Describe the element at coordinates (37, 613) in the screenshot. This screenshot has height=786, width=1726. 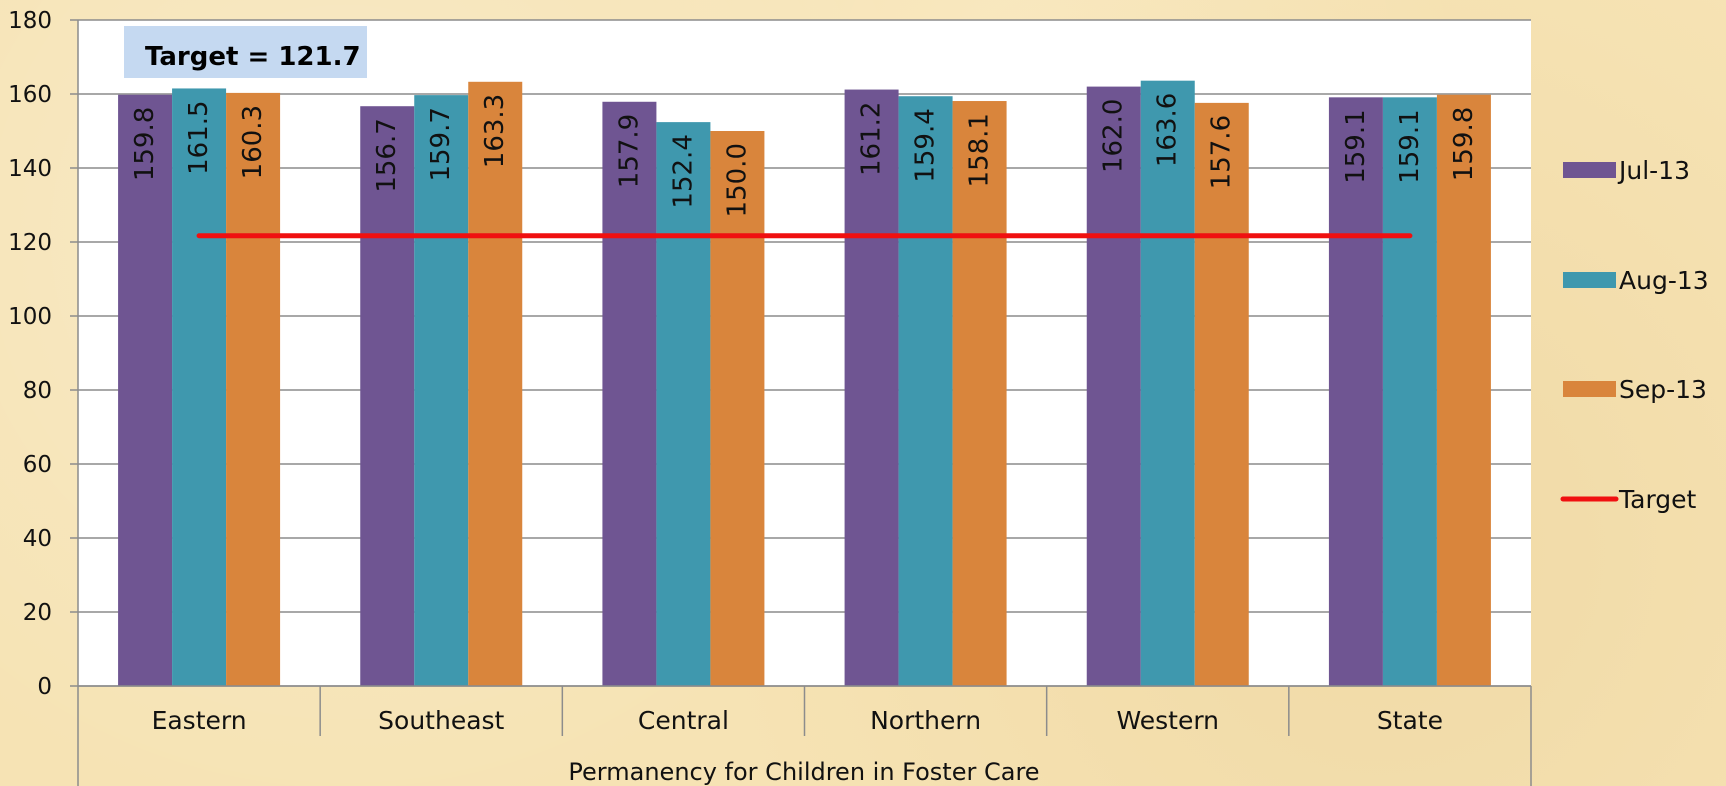
I see `y-tick-label: 20` at that location.